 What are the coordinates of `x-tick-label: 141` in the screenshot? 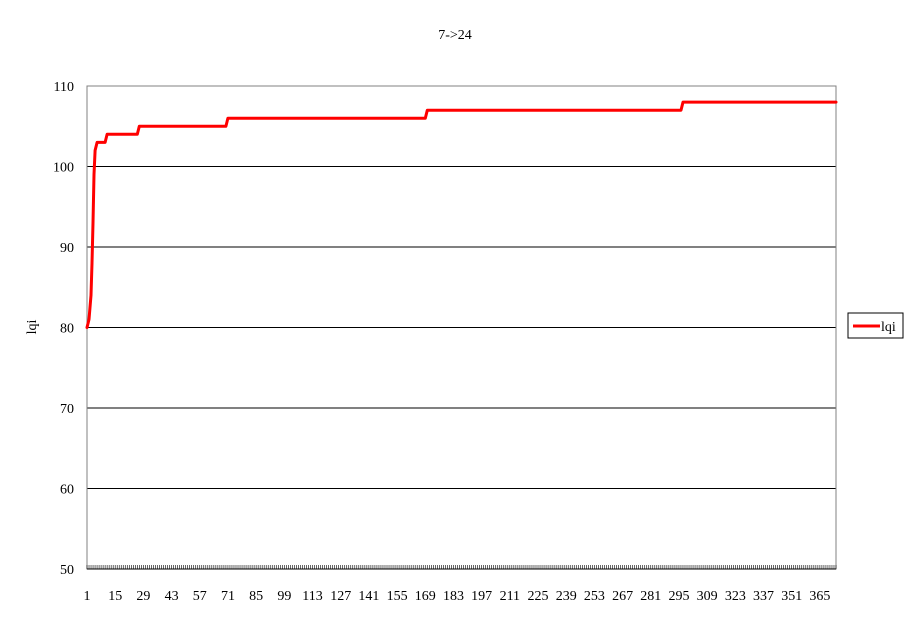 It's located at (368, 596).